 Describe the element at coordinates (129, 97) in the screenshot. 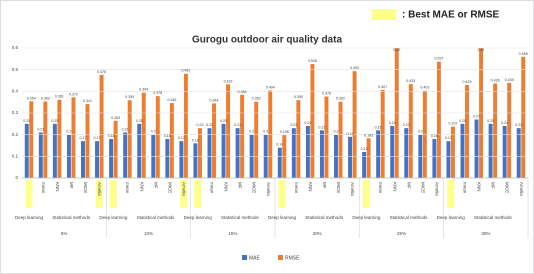

I see `value-label: 0.359` at that location.